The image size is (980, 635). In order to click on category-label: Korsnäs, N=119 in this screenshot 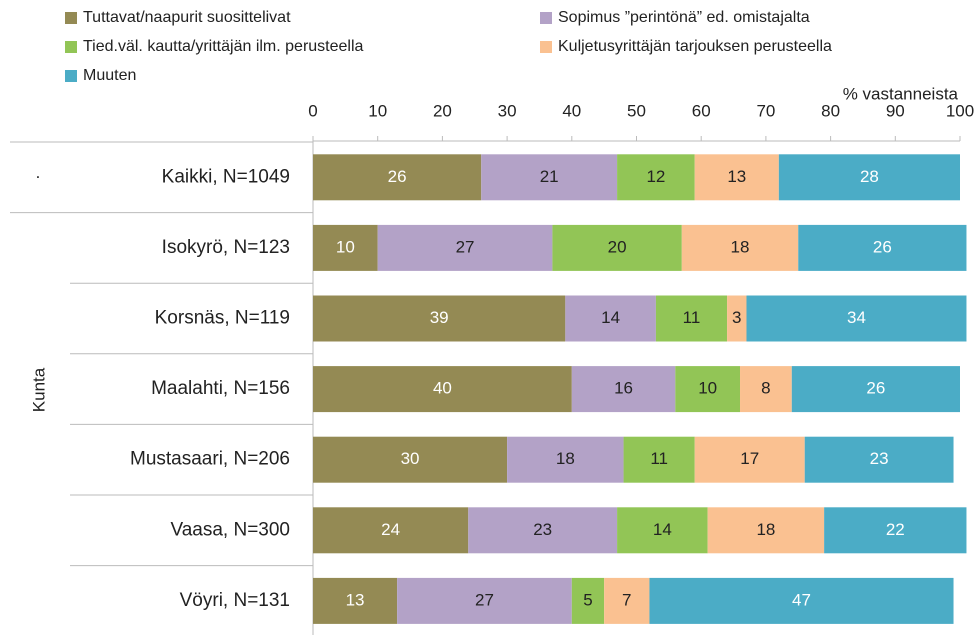, I will do `click(222, 318)`.